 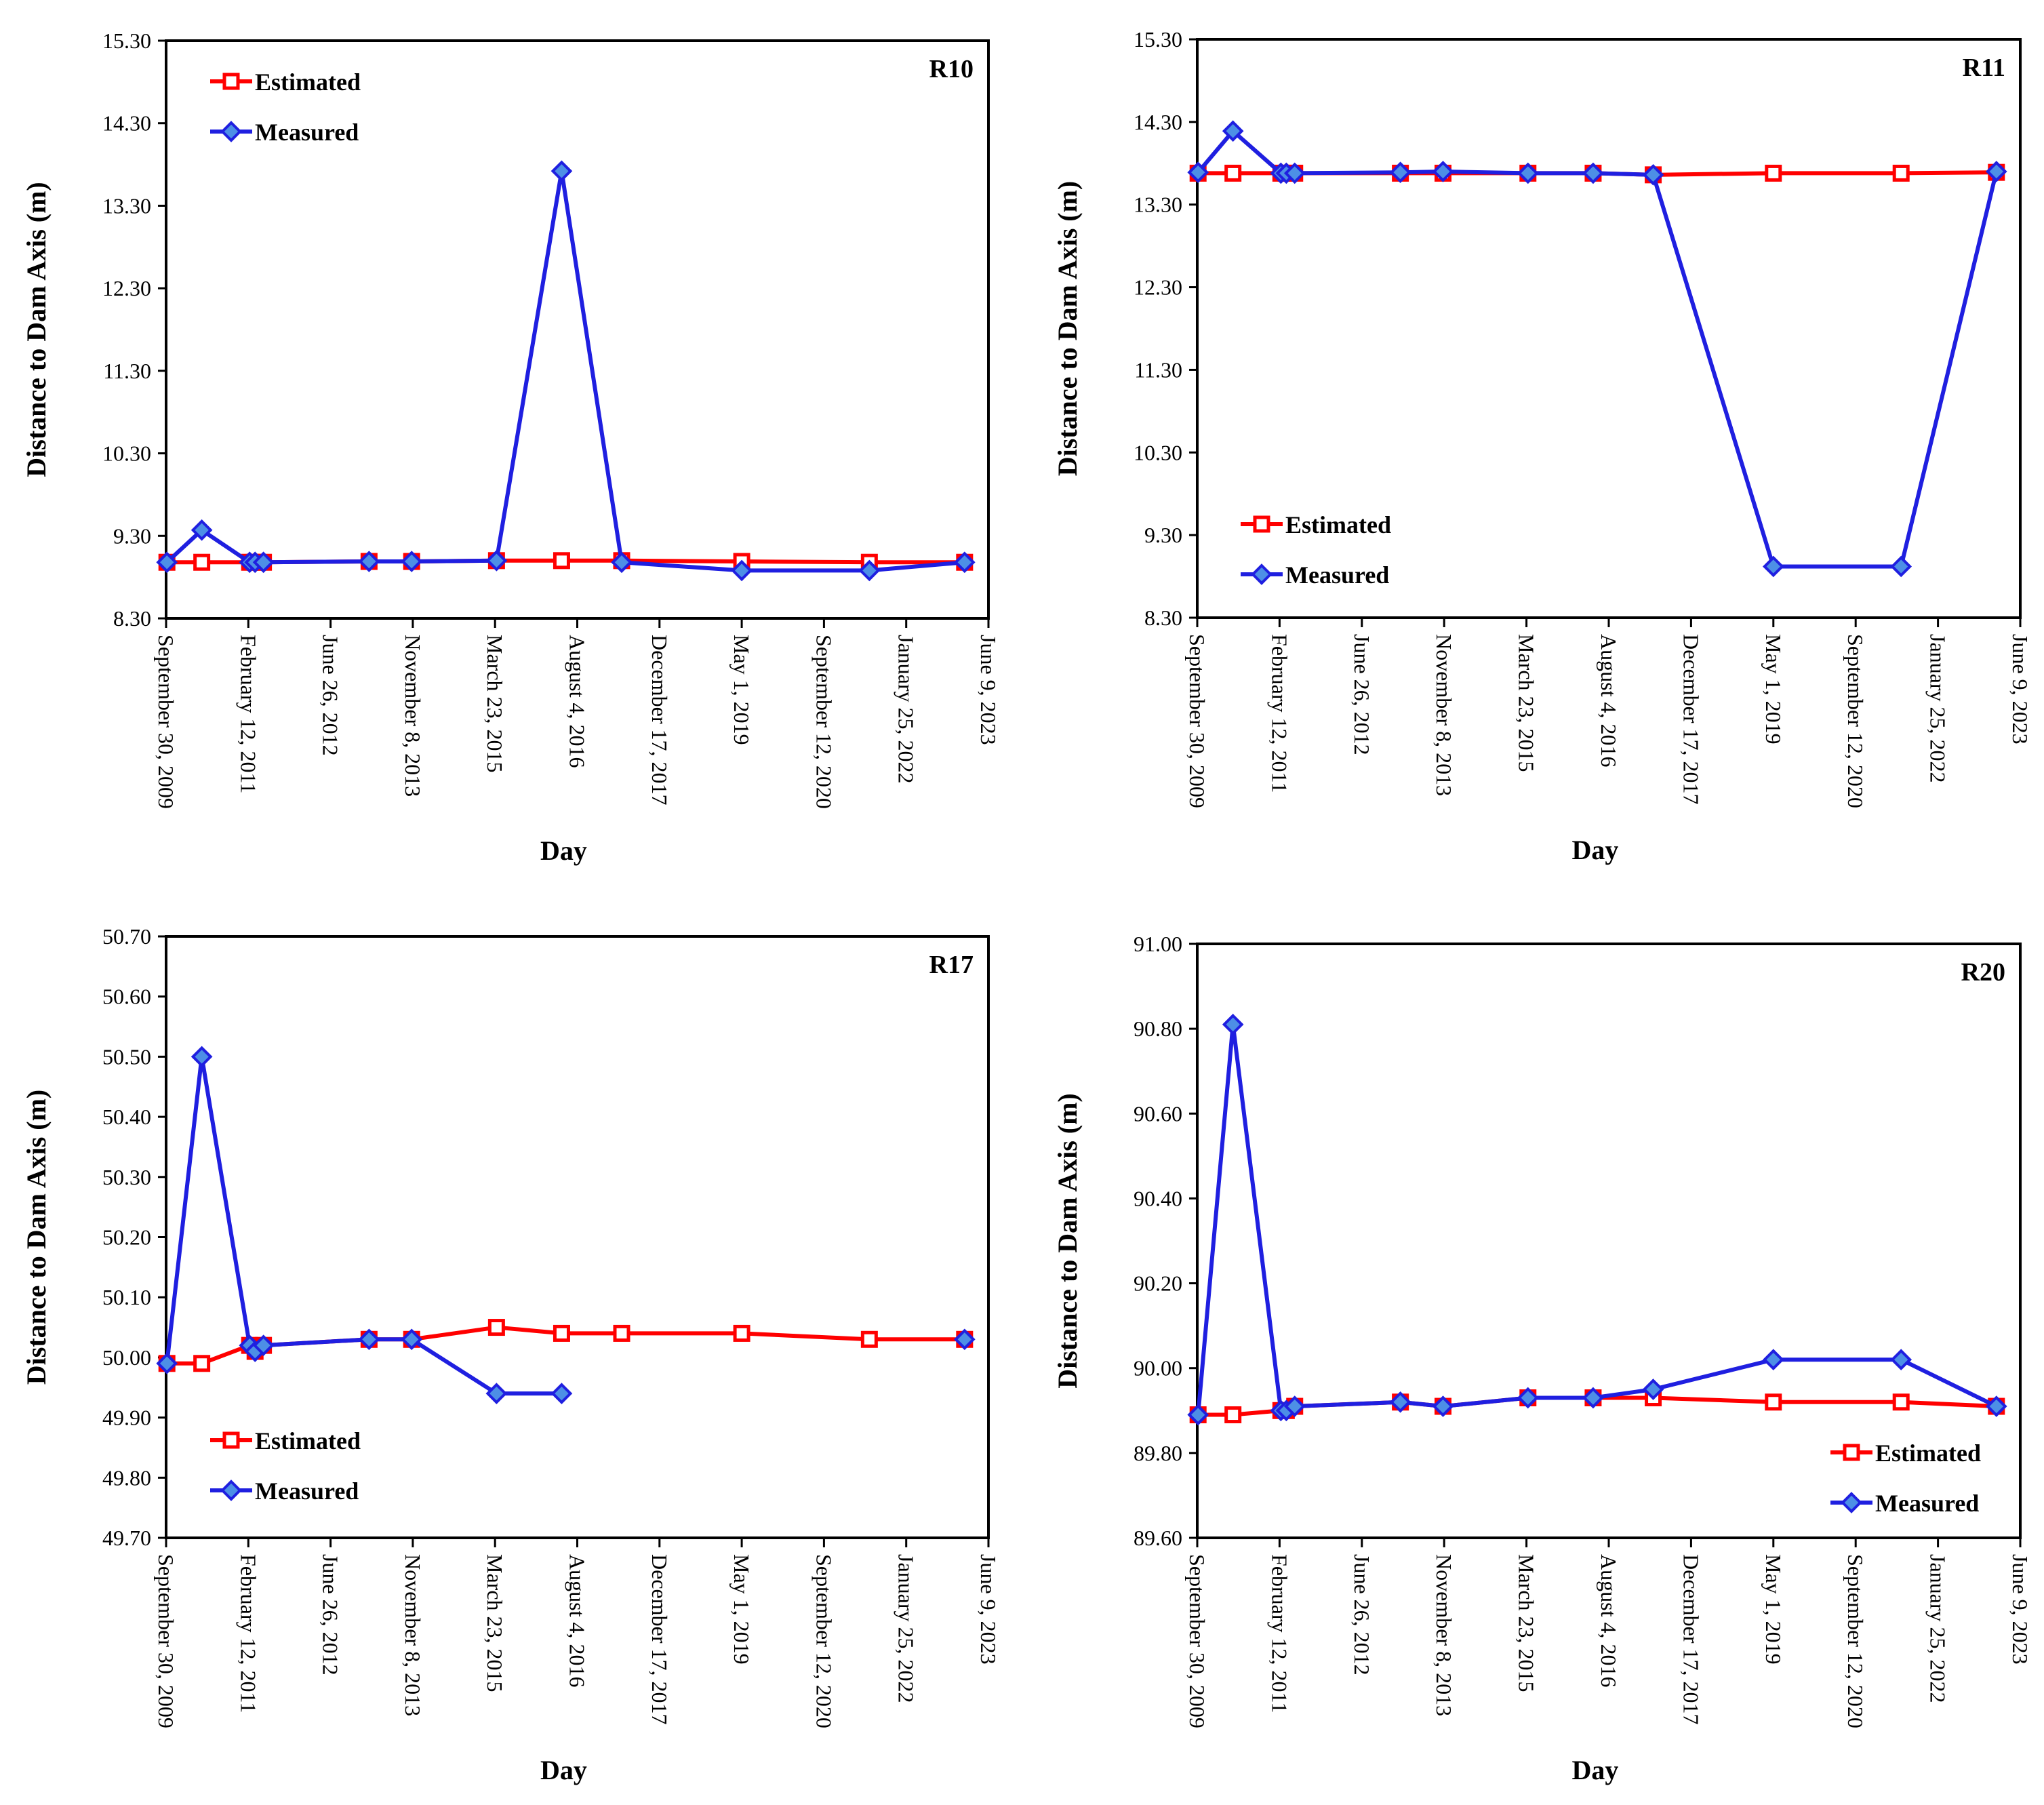 I want to click on y-tick-label: 50.00, so click(x=126, y=1358).